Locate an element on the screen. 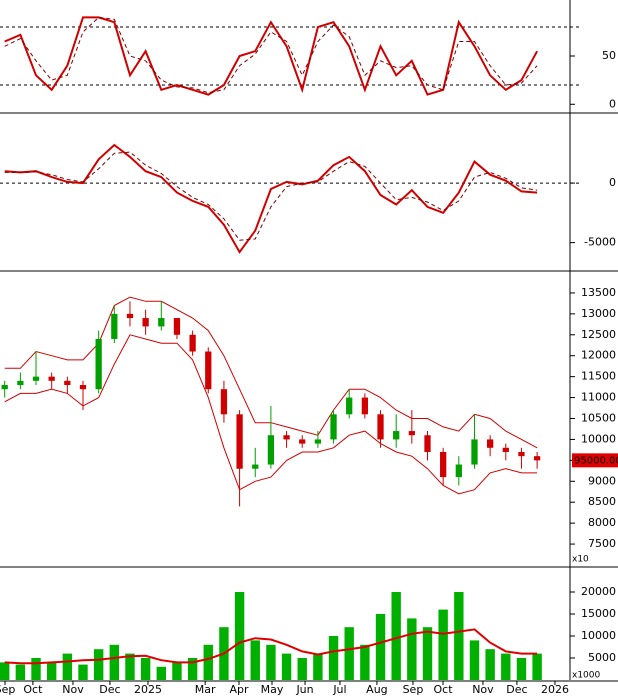 The height and width of the screenshot is (697, 618). x-tick-label: Dec is located at coordinates (109, 689).